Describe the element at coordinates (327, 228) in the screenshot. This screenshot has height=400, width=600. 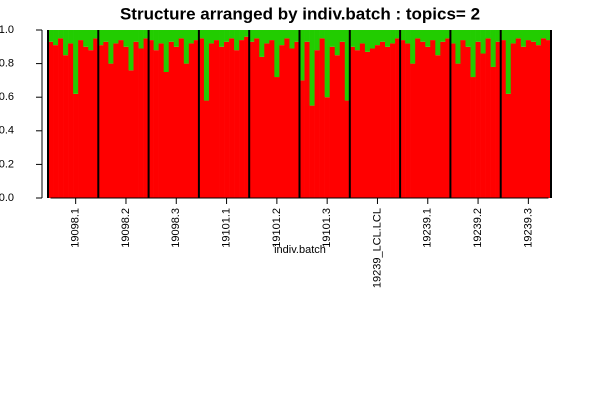
I see `x-tick-label: 19101.3` at that location.